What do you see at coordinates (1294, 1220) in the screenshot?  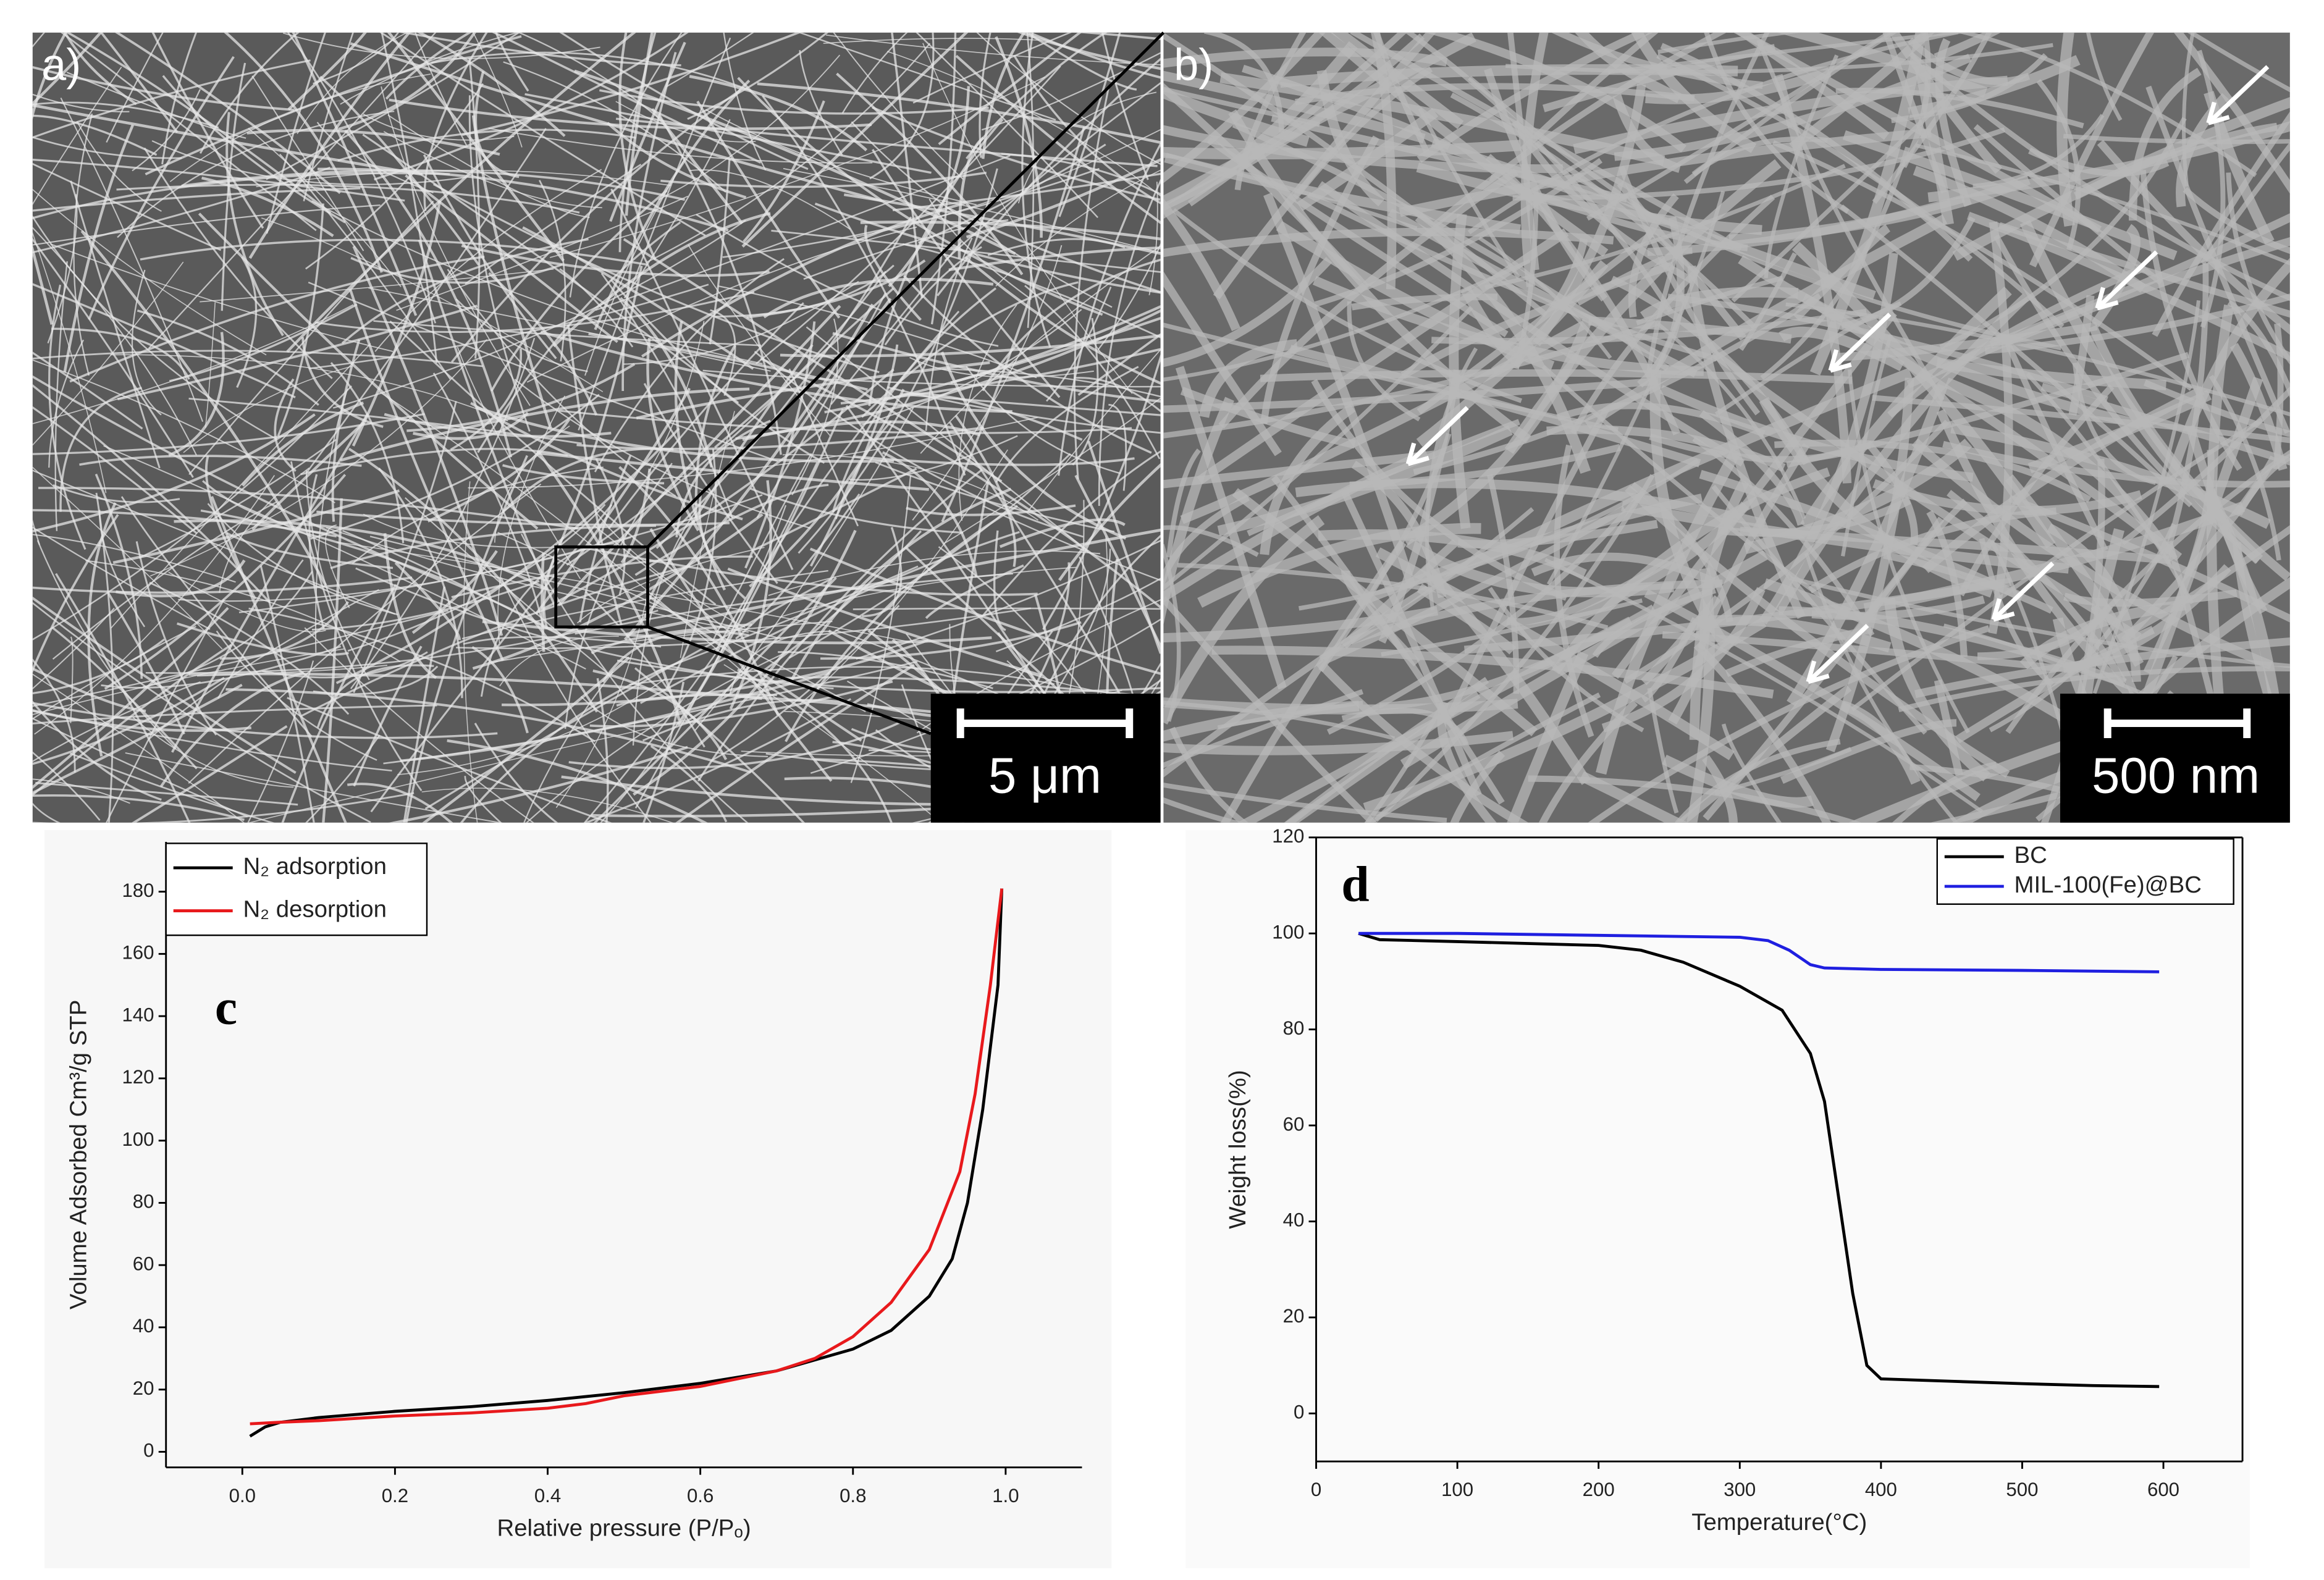 I see `y-tick-label: 40` at bounding box center [1294, 1220].